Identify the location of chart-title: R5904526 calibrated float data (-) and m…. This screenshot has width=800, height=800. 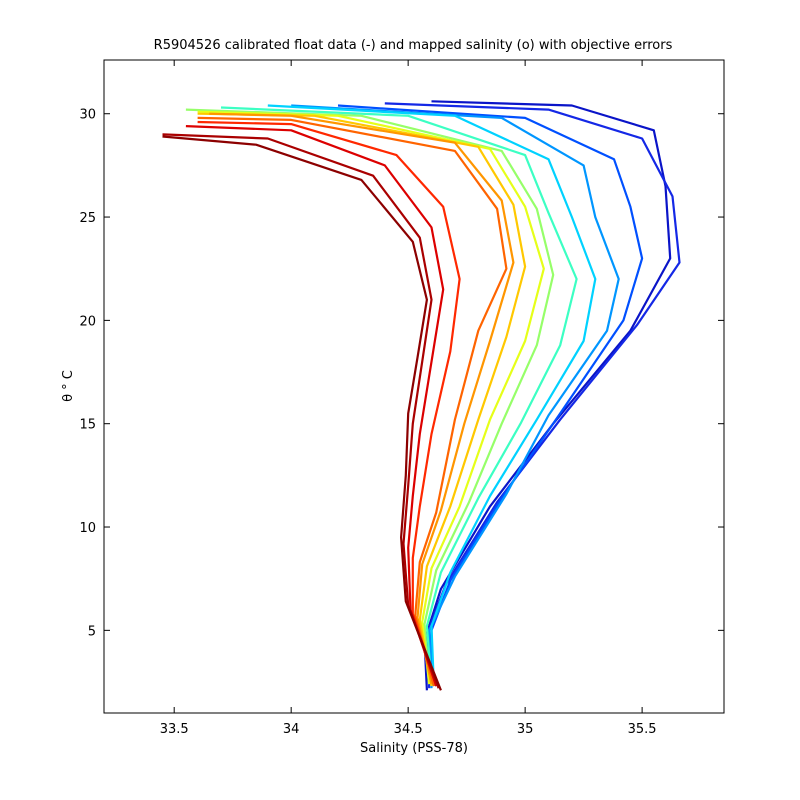
(413, 45).